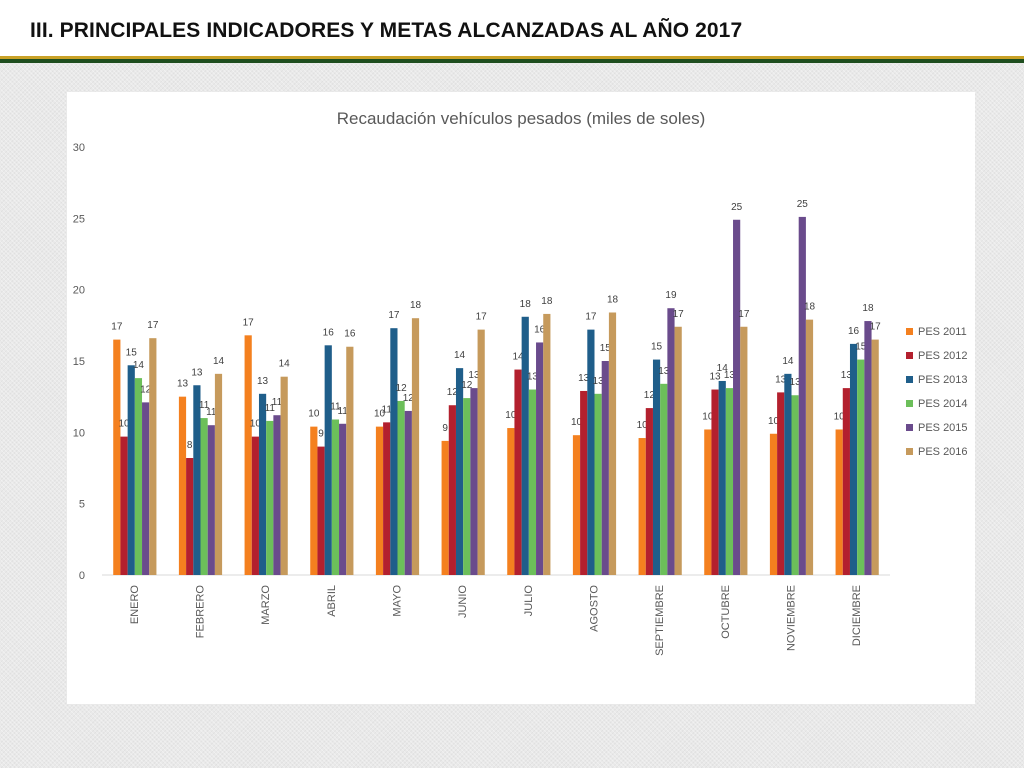 The image size is (1024, 768). What do you see at coordinates (943, 452) in the screenshot?
I see `legend-label: PES 2016` at bounding box center [943, 452].